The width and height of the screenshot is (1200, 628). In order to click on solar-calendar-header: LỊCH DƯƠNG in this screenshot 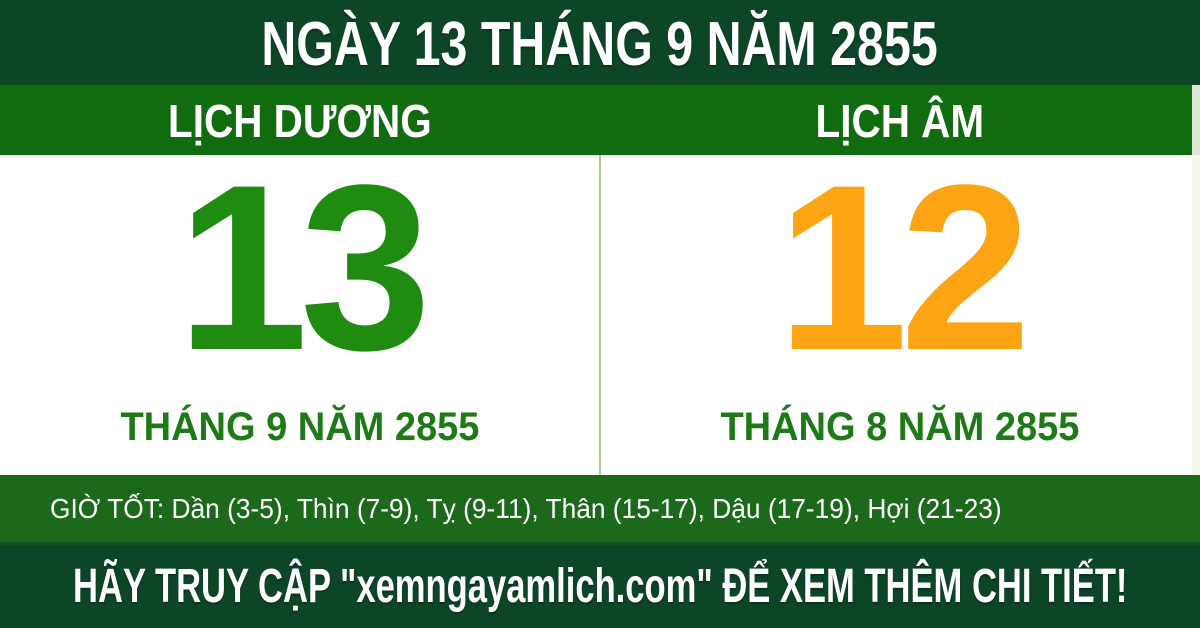, I will do `click(300, 121)`.